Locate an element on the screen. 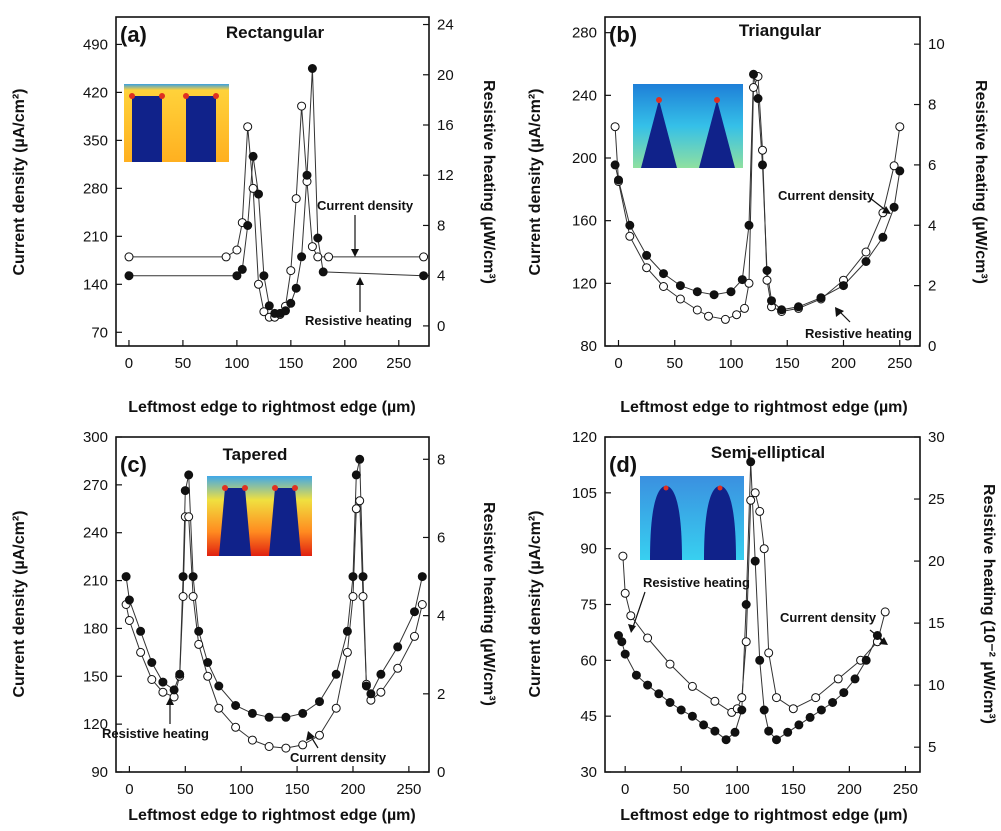  y-right-tick-label: 8 is located at coordinates (441, 459).